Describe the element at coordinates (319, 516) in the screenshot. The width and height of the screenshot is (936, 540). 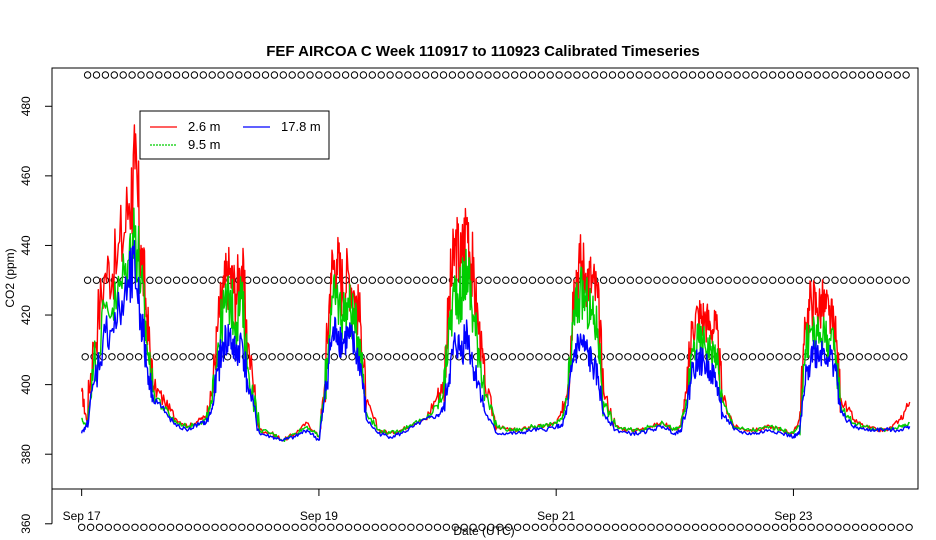
I see `x-tick-label-1: Sep 19` at that location.